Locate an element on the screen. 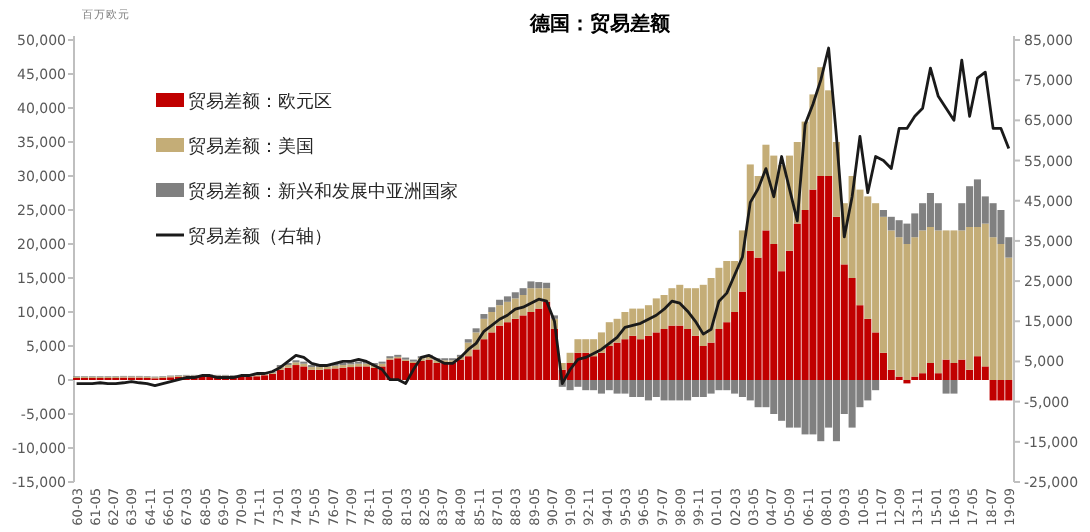 The width and height of the screenshot is (1090, 532). chart-title: 德国：贸易差额 is located at coordinates (600, 24).